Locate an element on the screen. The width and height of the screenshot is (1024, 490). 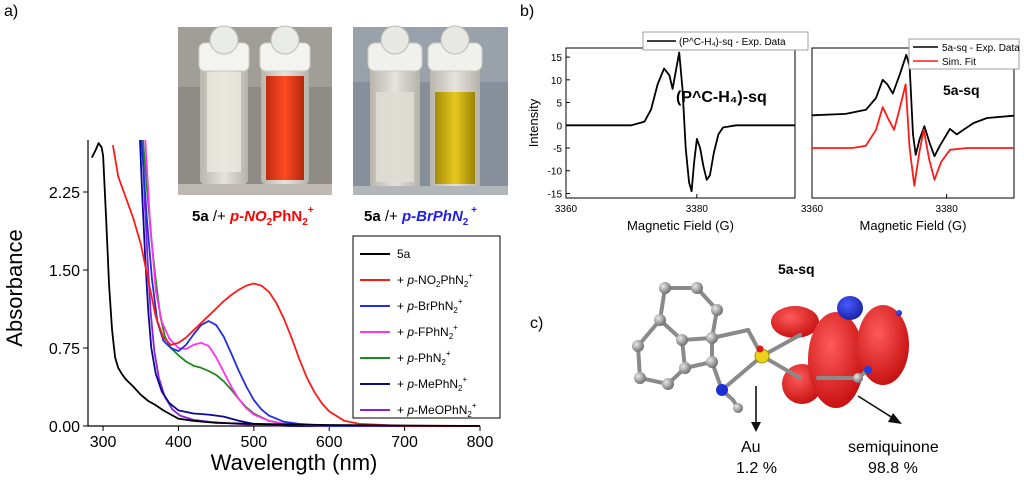
uvvis-y-tick-label: 1.50 is located at coordinates (64, 271).